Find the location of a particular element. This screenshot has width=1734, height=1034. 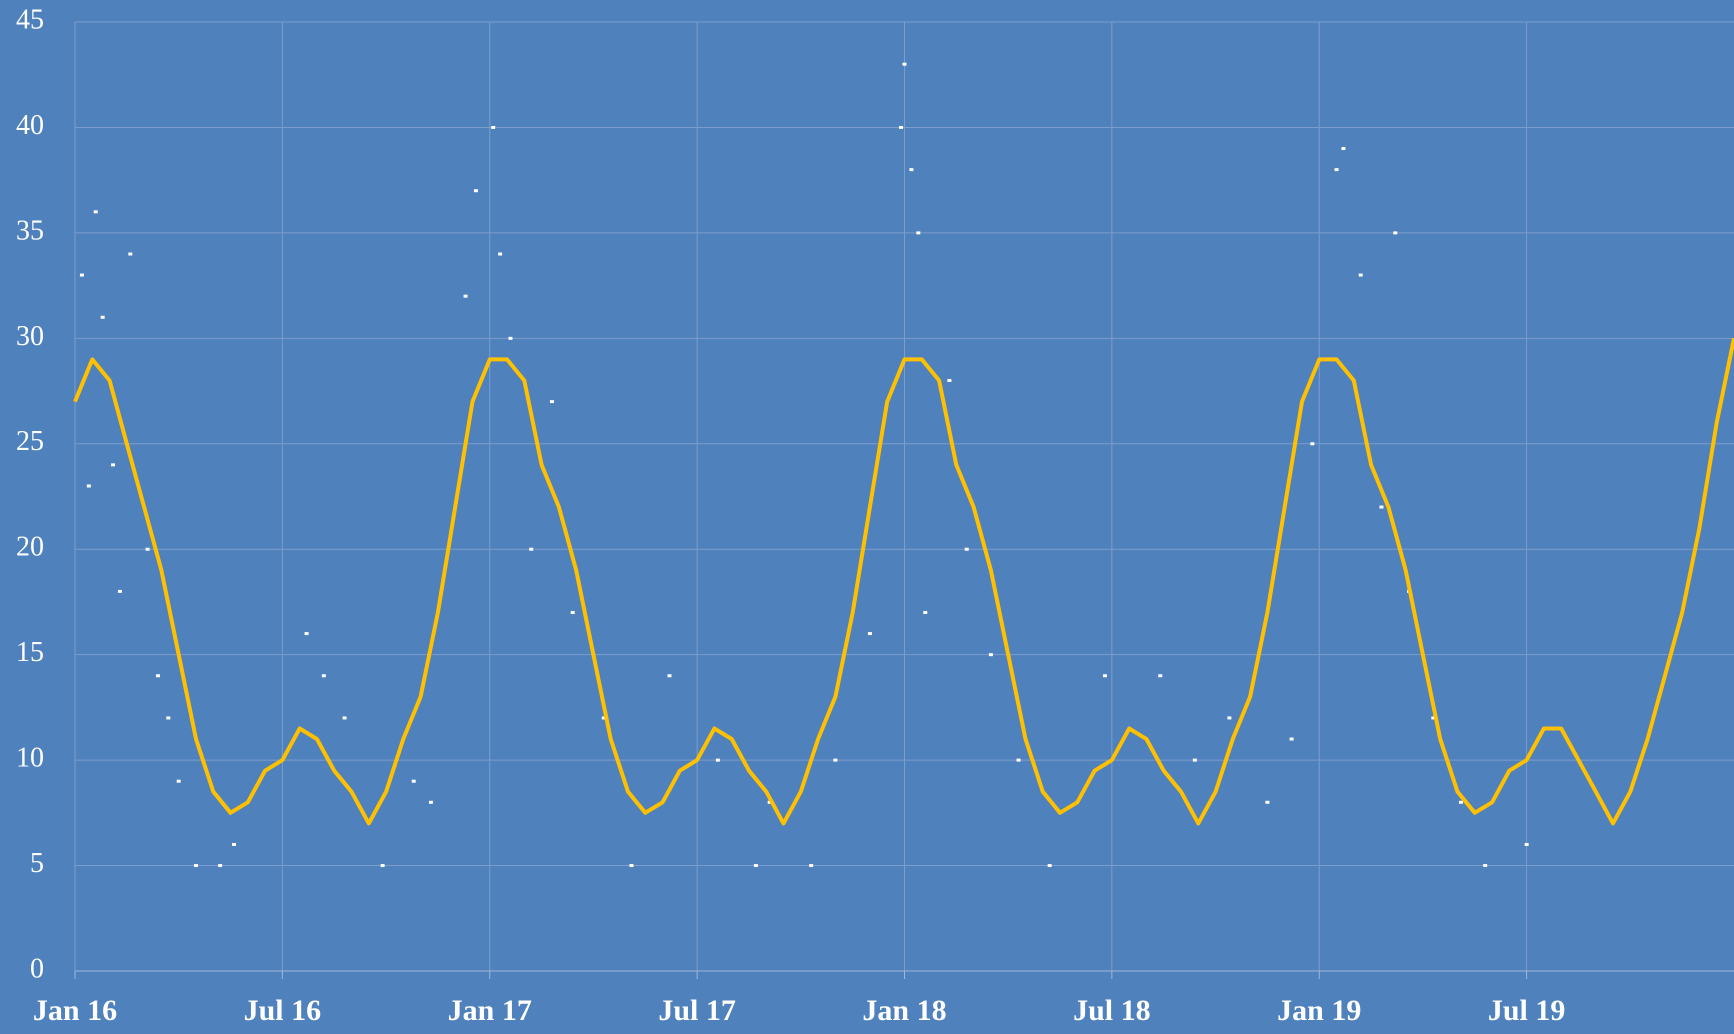

y-tick-label: 35 is located at coordinates (30, 230).